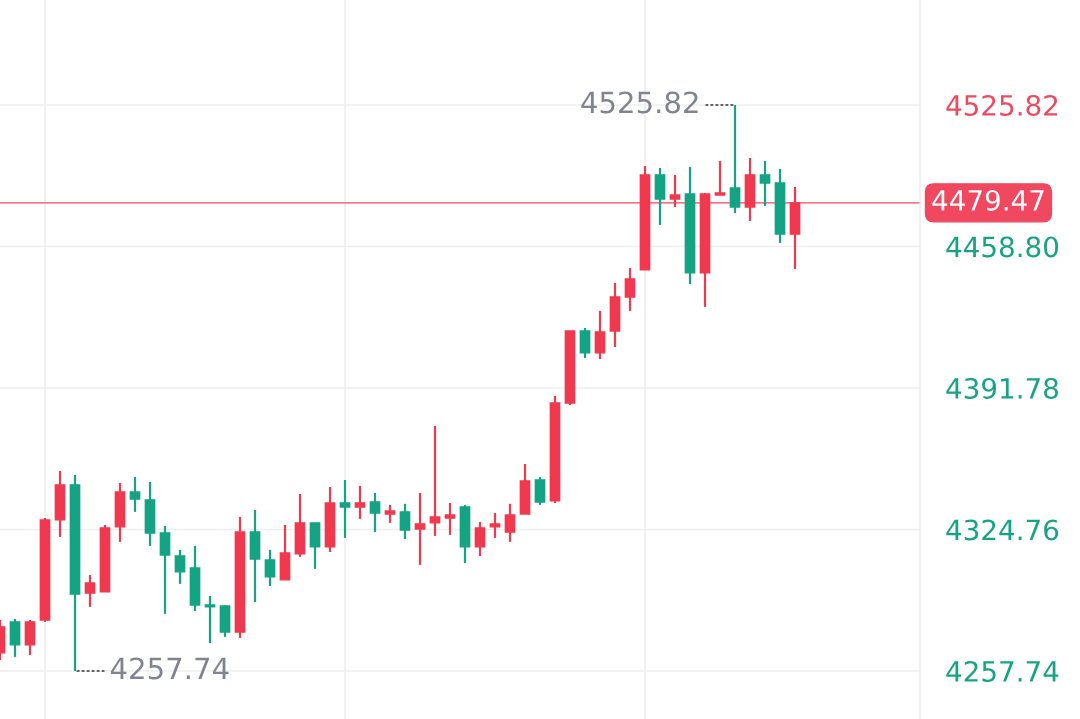 The height and width of the screenshot is (719, 1080). I want to click on y-tick-label: 4458.80, so click(1002, 247).